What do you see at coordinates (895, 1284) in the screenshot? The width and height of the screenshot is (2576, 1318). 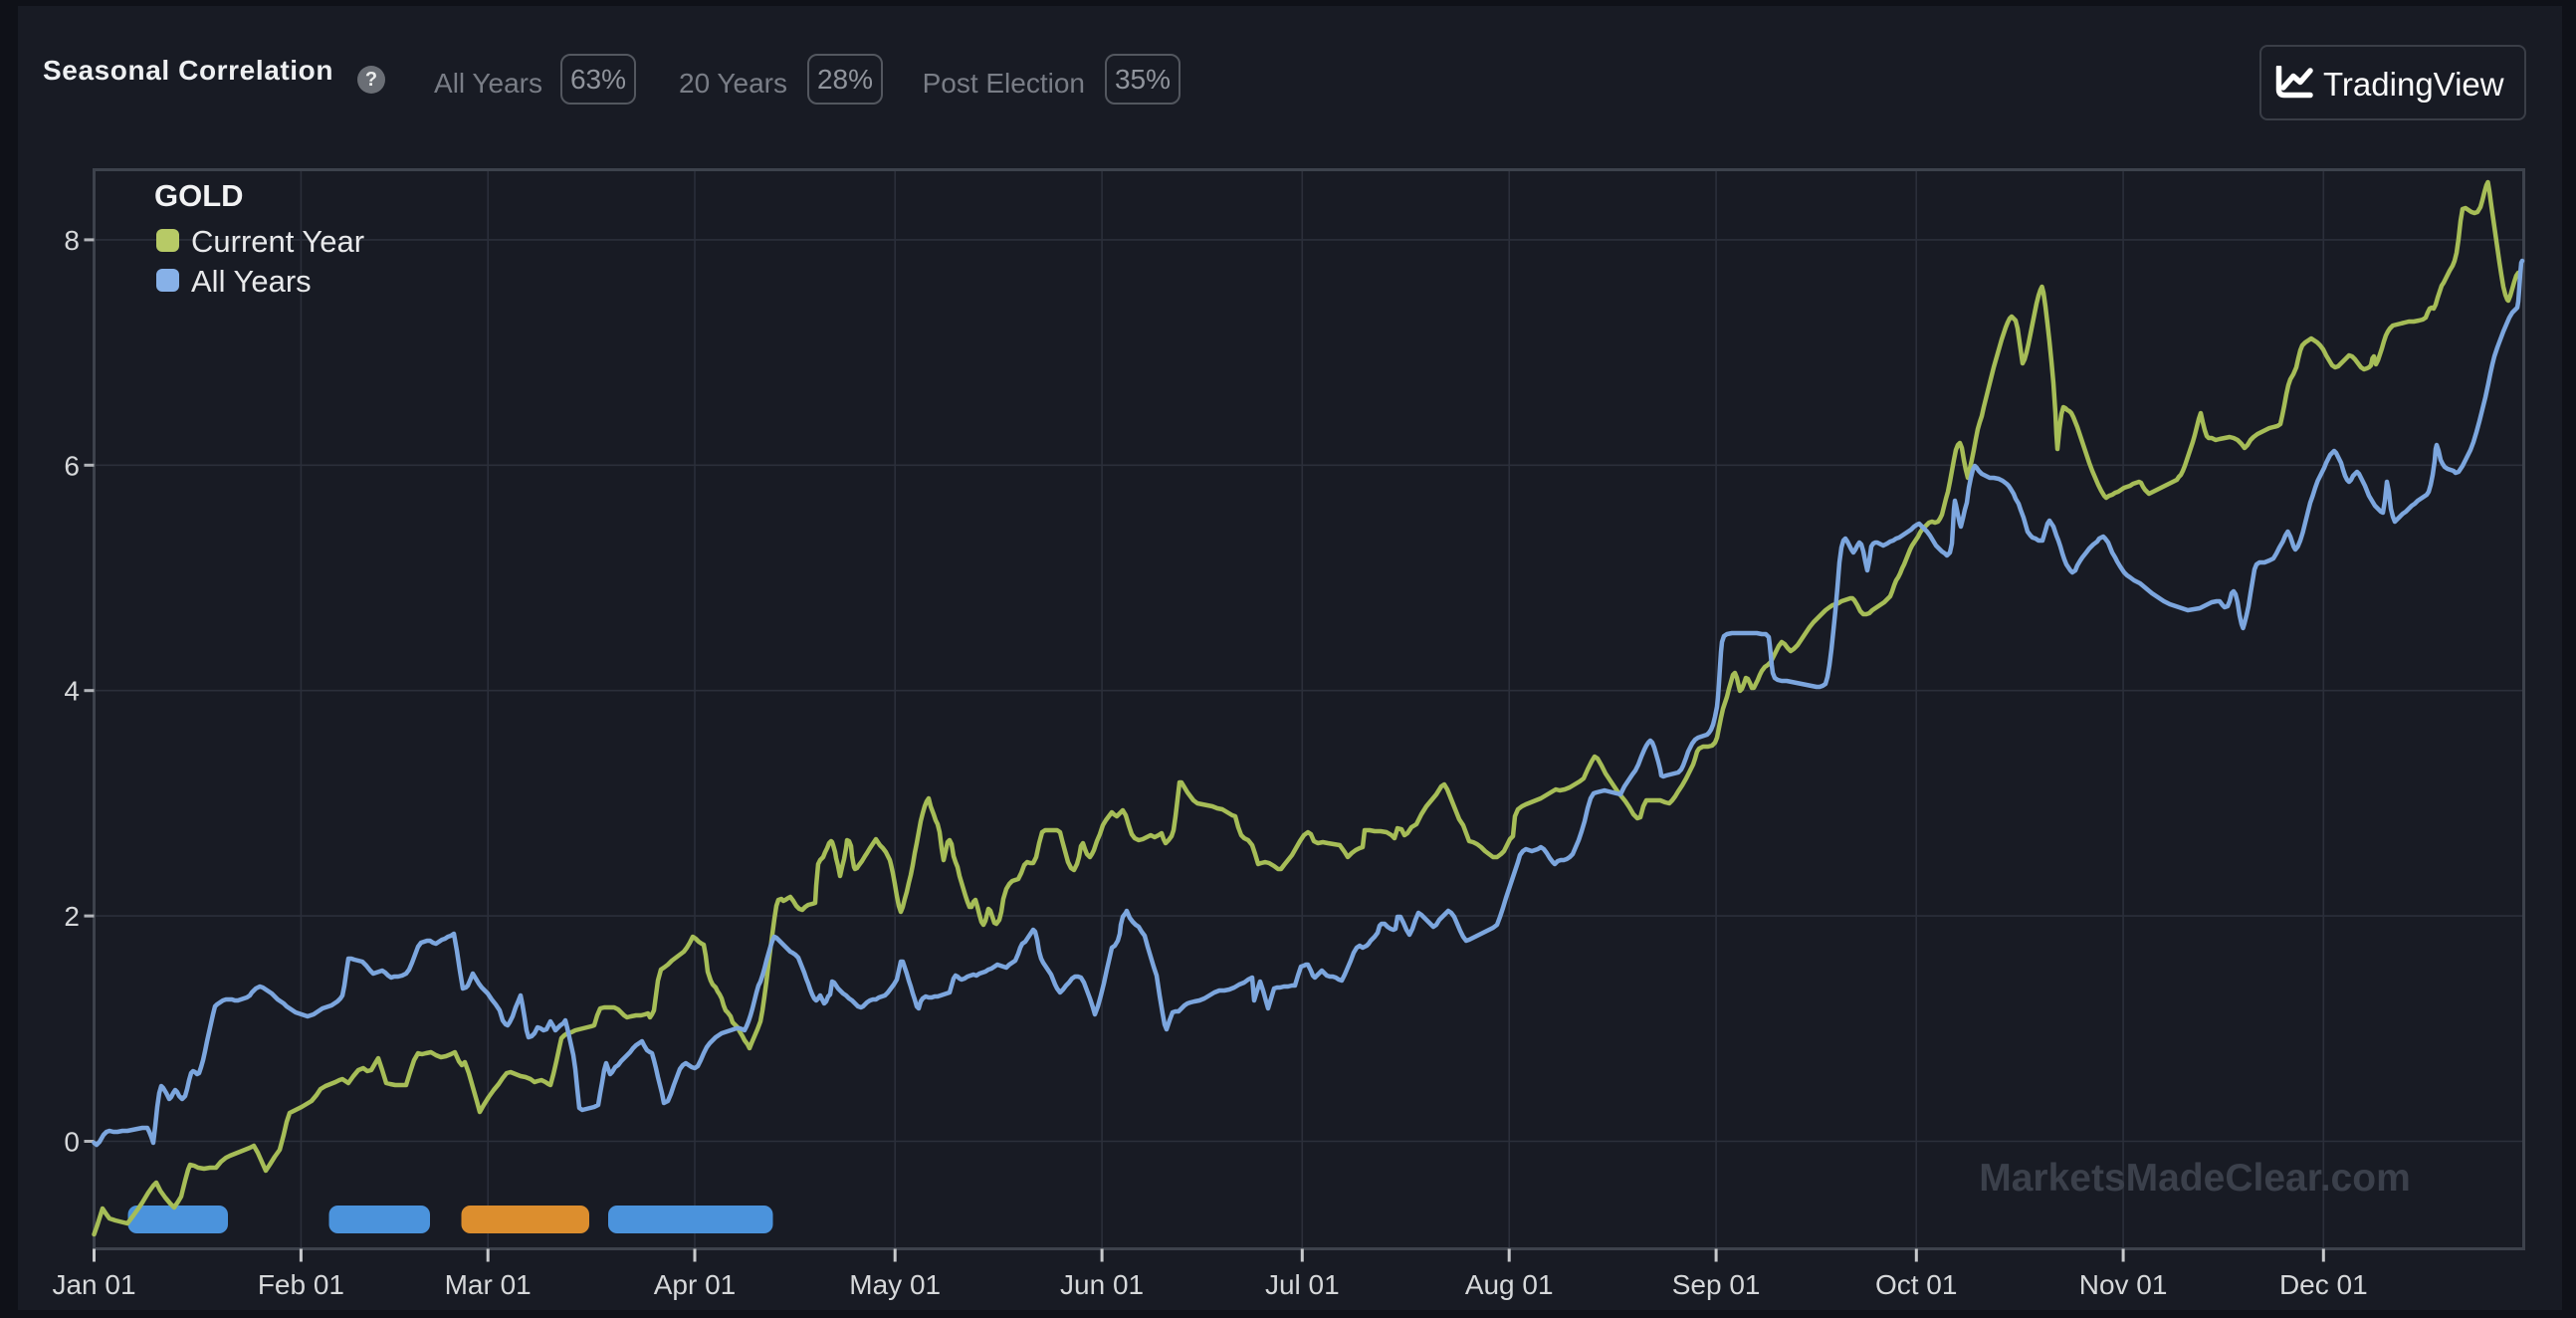 I see `svg-text: May 01` at bounding box center [895, 1284].